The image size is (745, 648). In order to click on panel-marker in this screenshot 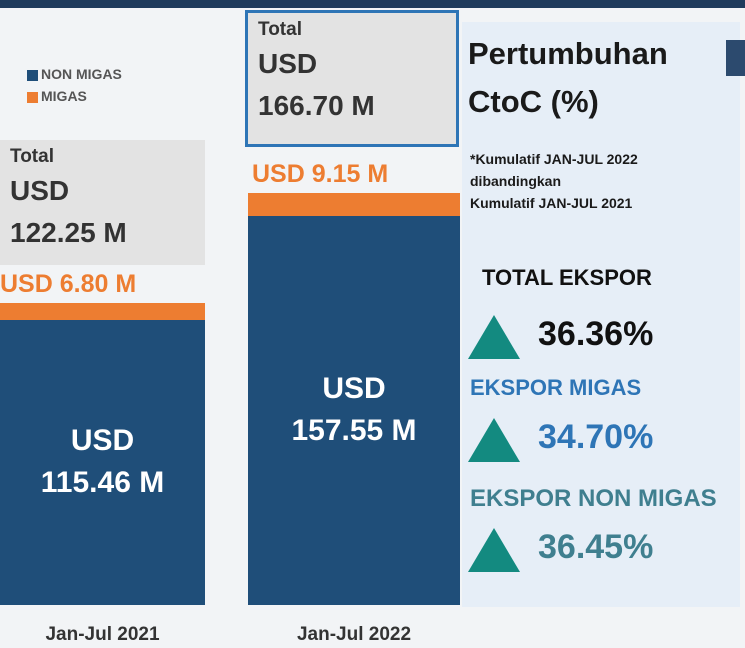, I will do `click(735, 58)`.